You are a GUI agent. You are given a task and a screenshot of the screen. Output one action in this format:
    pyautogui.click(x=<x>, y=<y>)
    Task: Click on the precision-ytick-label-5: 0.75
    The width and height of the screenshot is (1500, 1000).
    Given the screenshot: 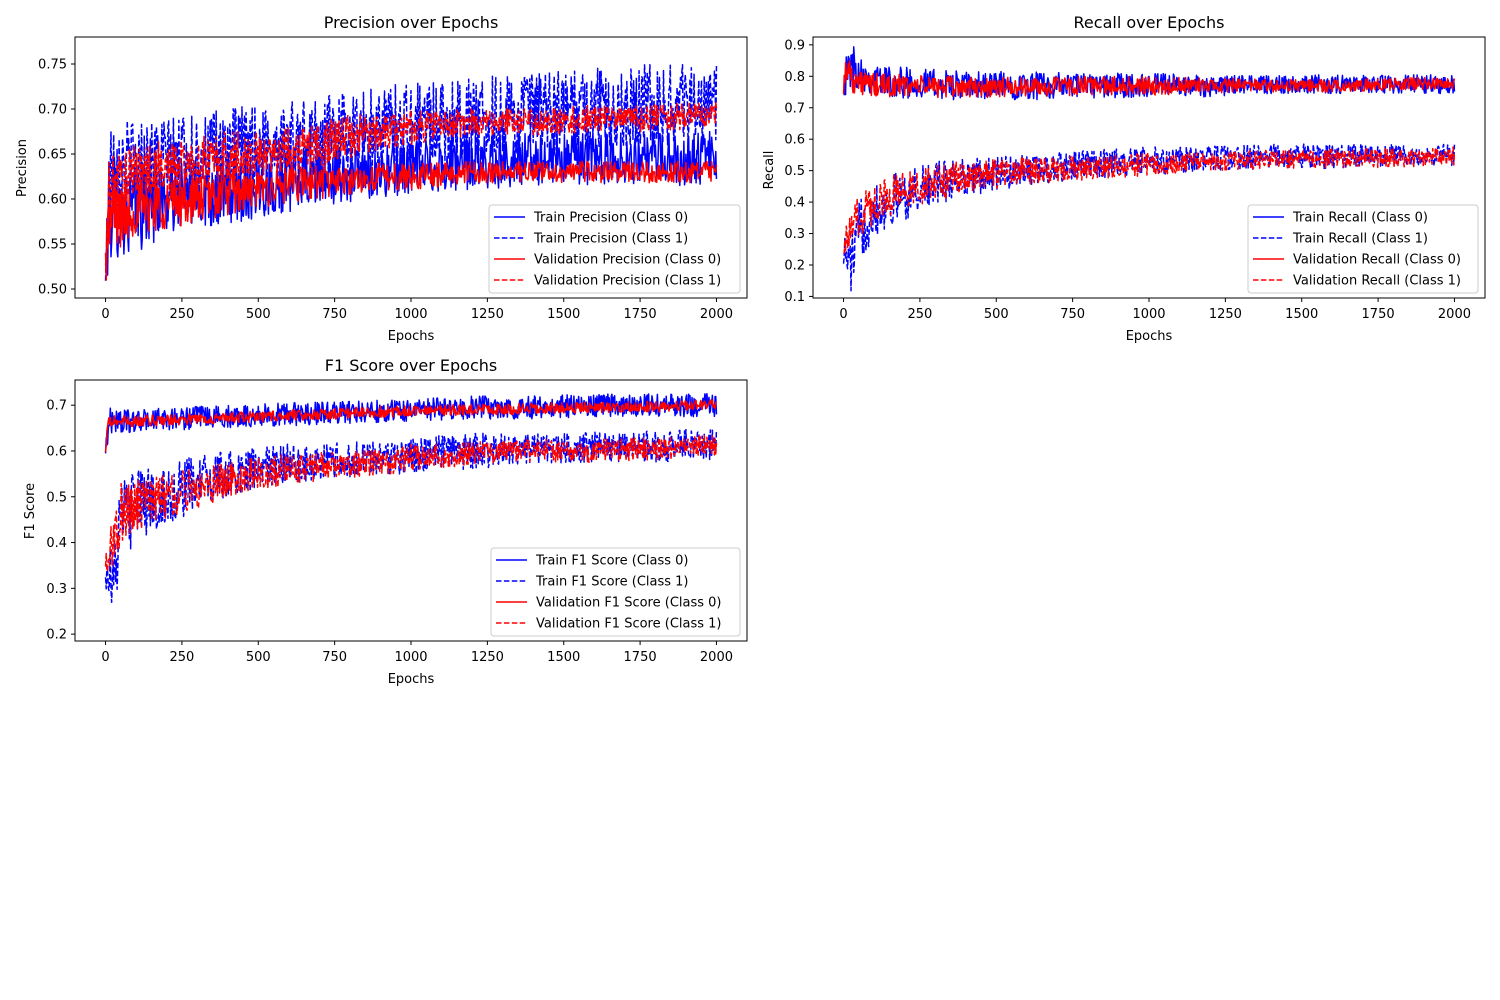 What is the action you would take?
    pyautogui.click(x=52, y=65)
    